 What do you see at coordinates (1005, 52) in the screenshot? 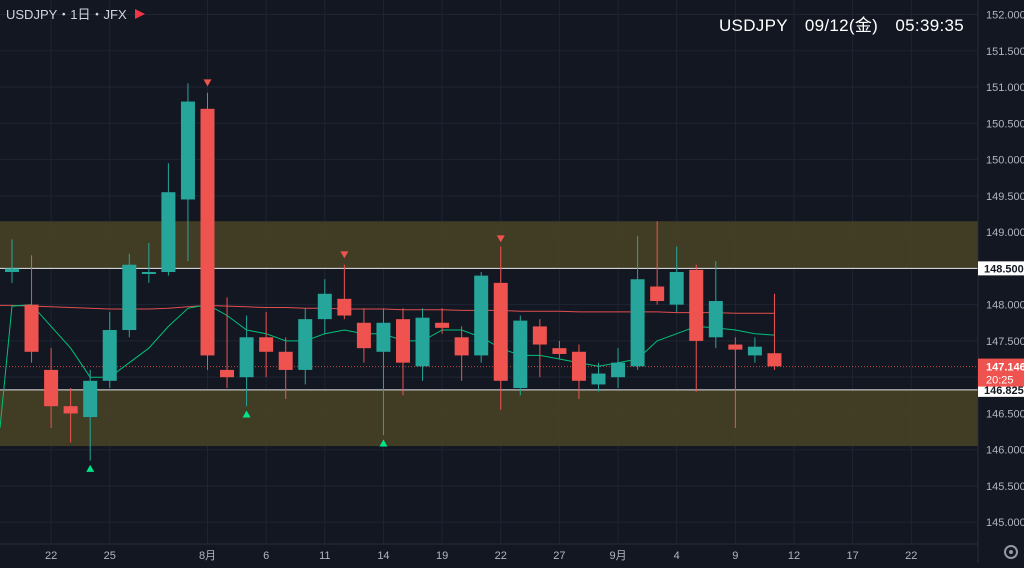
I see `price-tick-label: 151.500` at bounding box center [1005, 52].